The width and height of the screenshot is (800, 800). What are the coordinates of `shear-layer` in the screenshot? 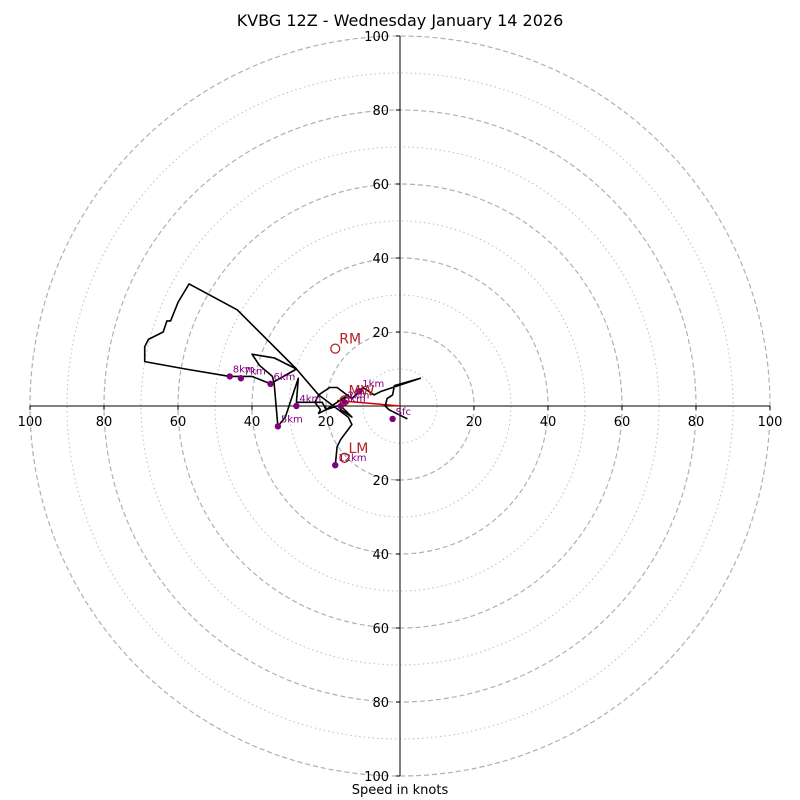 It's located at (369, 403).